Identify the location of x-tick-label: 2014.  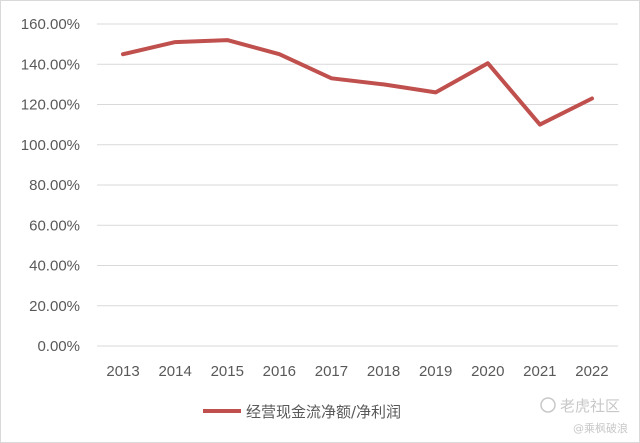
(174, 371).